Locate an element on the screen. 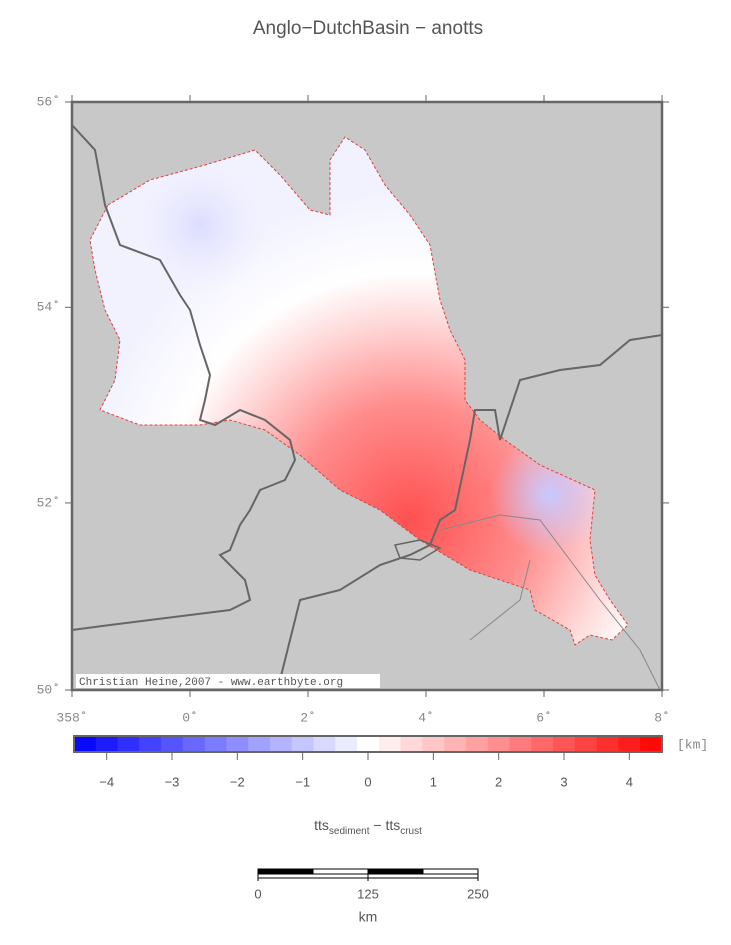 The image size is (731, 945). lat-label: 56˚ is located at coordinates (48, 101).